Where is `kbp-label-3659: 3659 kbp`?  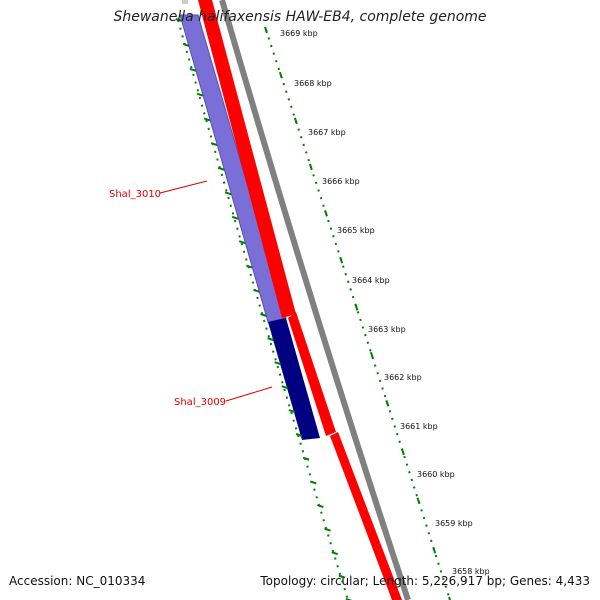 kbp-label-3659: 3659 kbp is located at coordinates (454, 523).